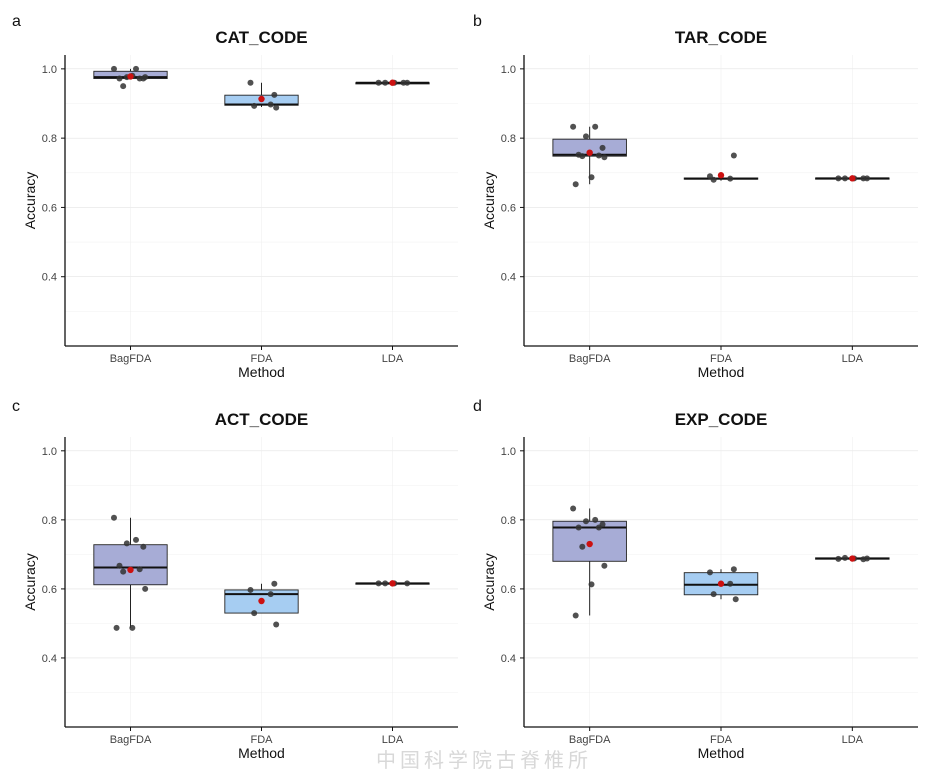  What do you see at coordinates (16, 406) in the screenshot?
I see `panel-label: c` at bounding box center [16, 406].